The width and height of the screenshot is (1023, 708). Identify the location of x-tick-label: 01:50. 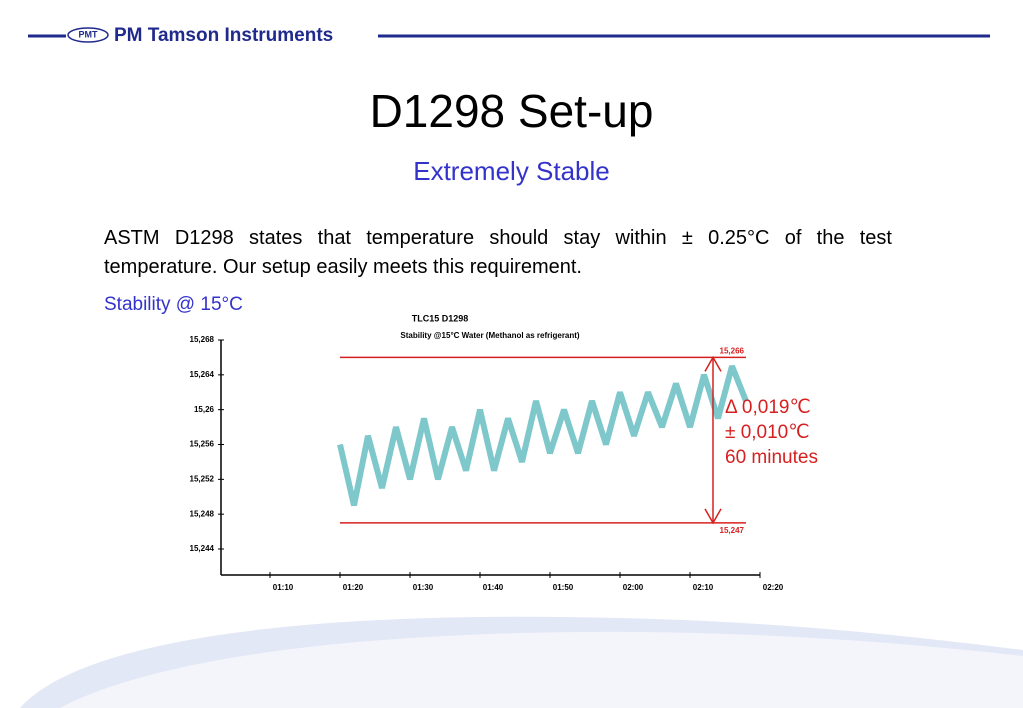
(563, 587).